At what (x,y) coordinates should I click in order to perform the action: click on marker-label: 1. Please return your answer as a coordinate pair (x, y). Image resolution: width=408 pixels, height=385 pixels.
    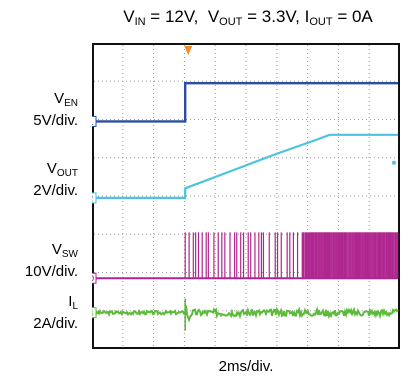
    Looking at the image, I should click on (93, 123).